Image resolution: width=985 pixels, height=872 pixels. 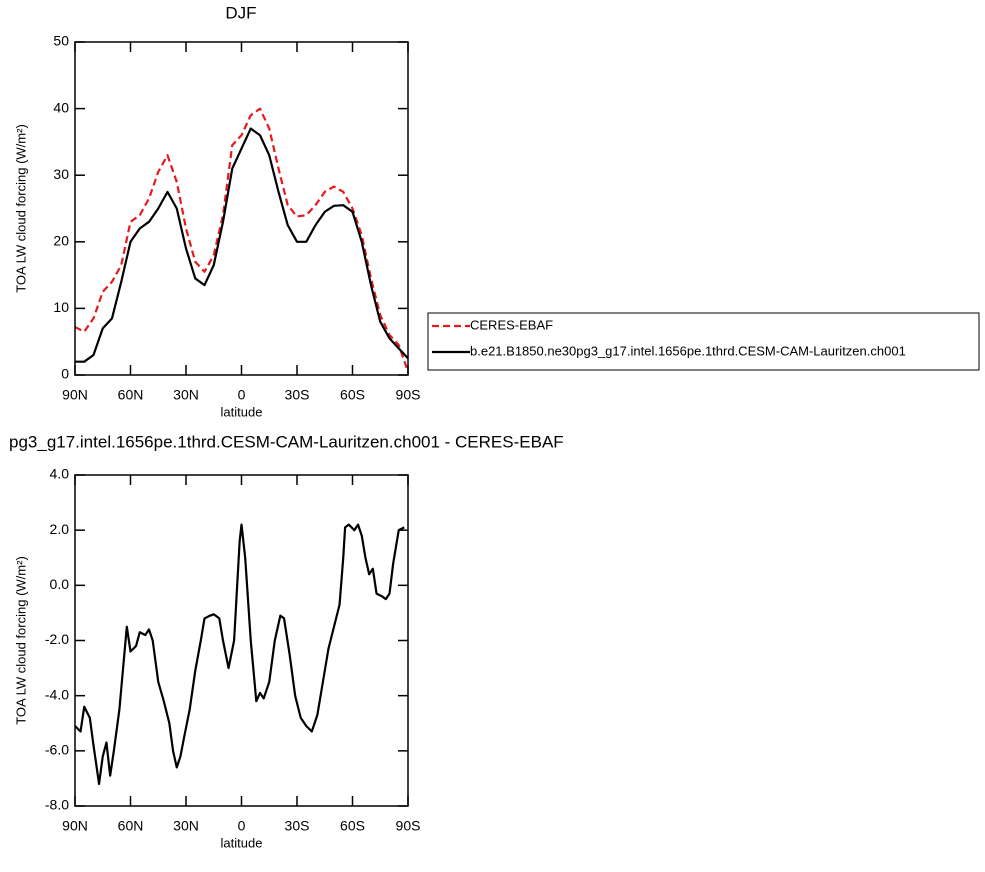 I want to click on y-tick-label: 20, so click(x=61, y=241).